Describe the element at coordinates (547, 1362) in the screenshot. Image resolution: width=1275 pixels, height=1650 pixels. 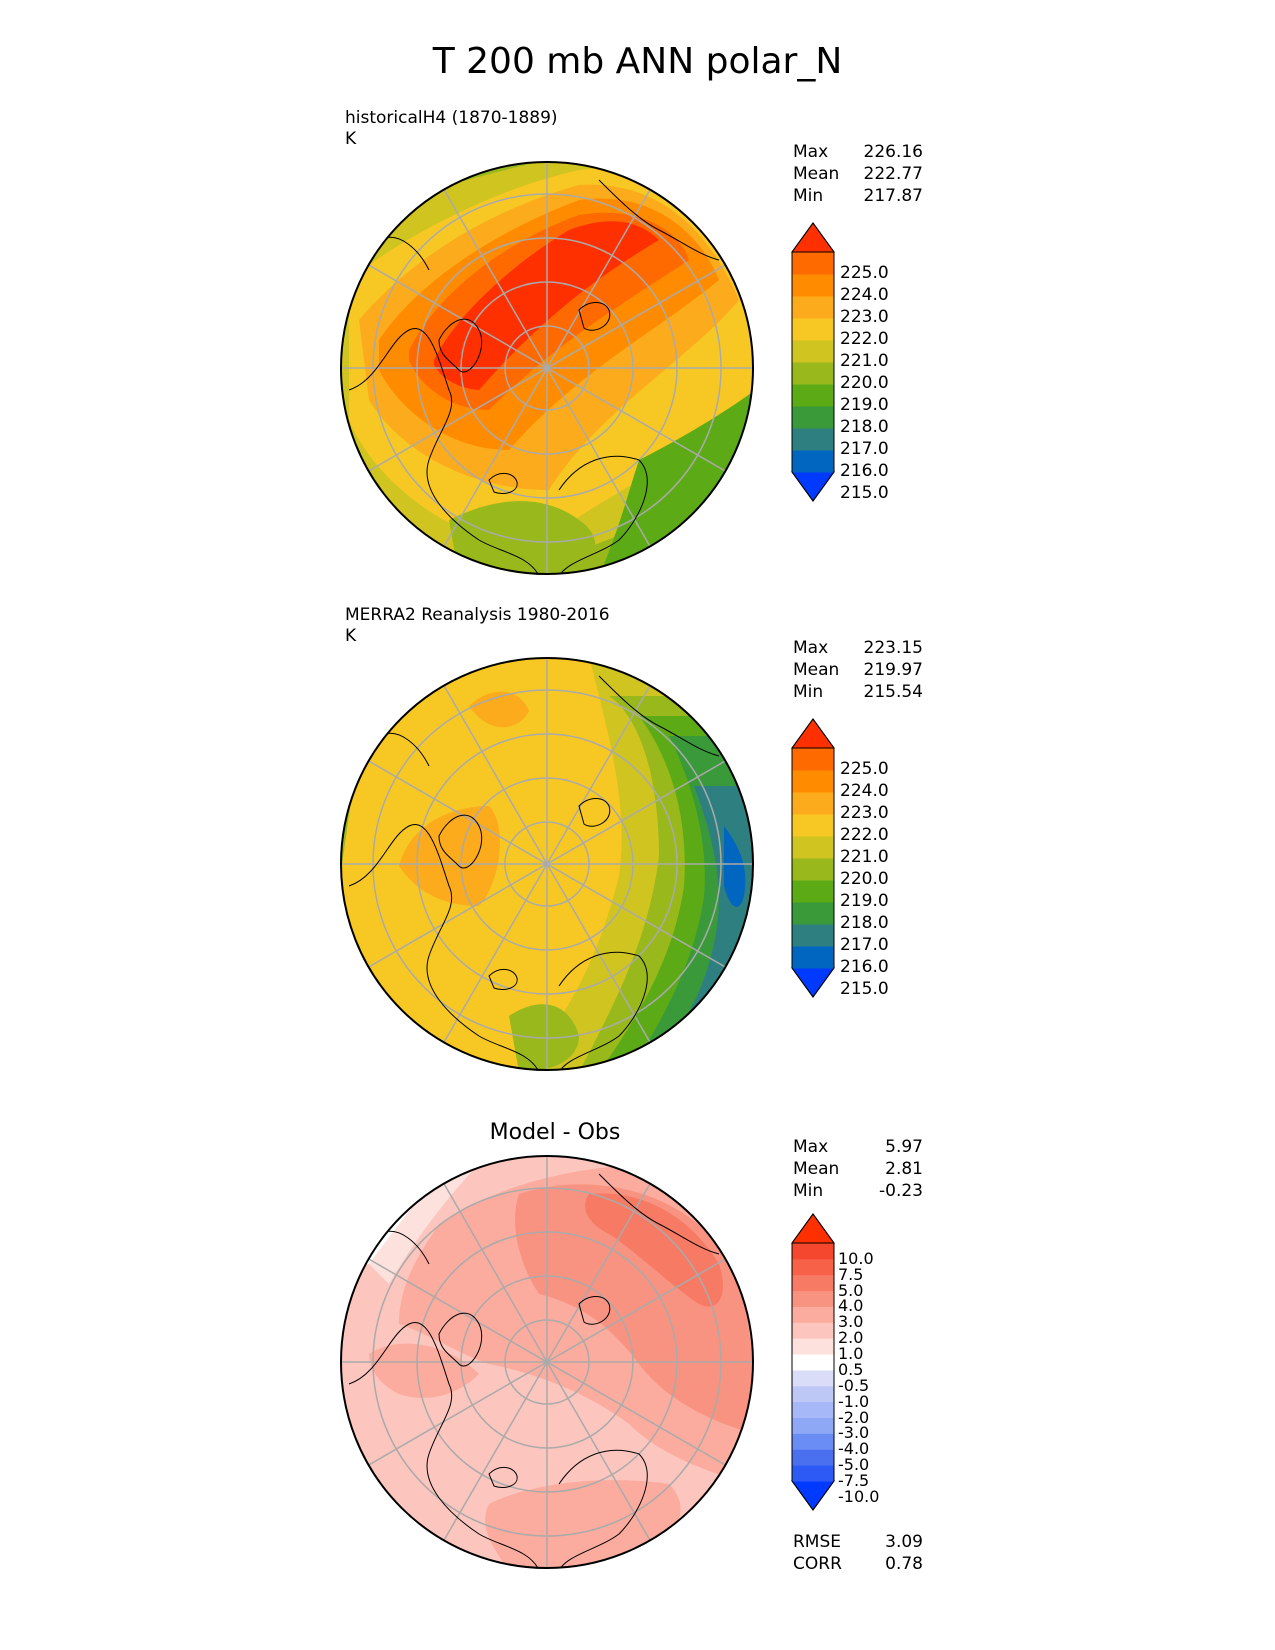
I see `polar-map-diff` at that location.